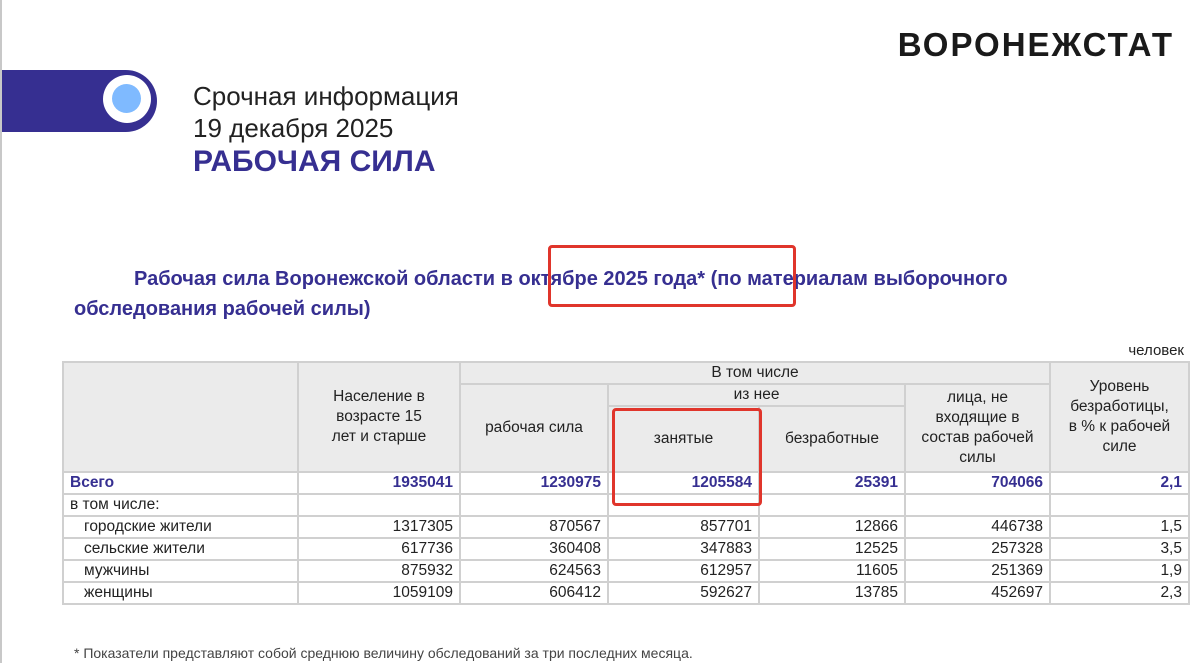 Image resolution: width=1200 pixels, height=663 pixels. Describe the element at coordinates (977, 527) in the screenshot. I see `cell: 446738` at that location.